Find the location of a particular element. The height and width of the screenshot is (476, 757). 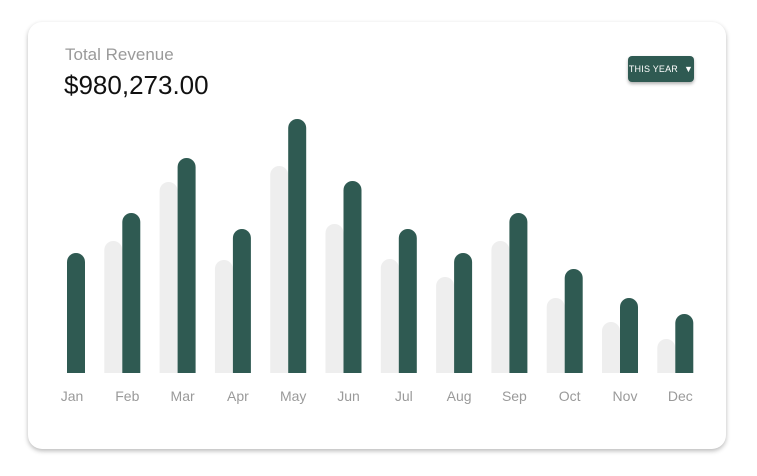

bar-primary-mar is located at coordinates (186, 265).